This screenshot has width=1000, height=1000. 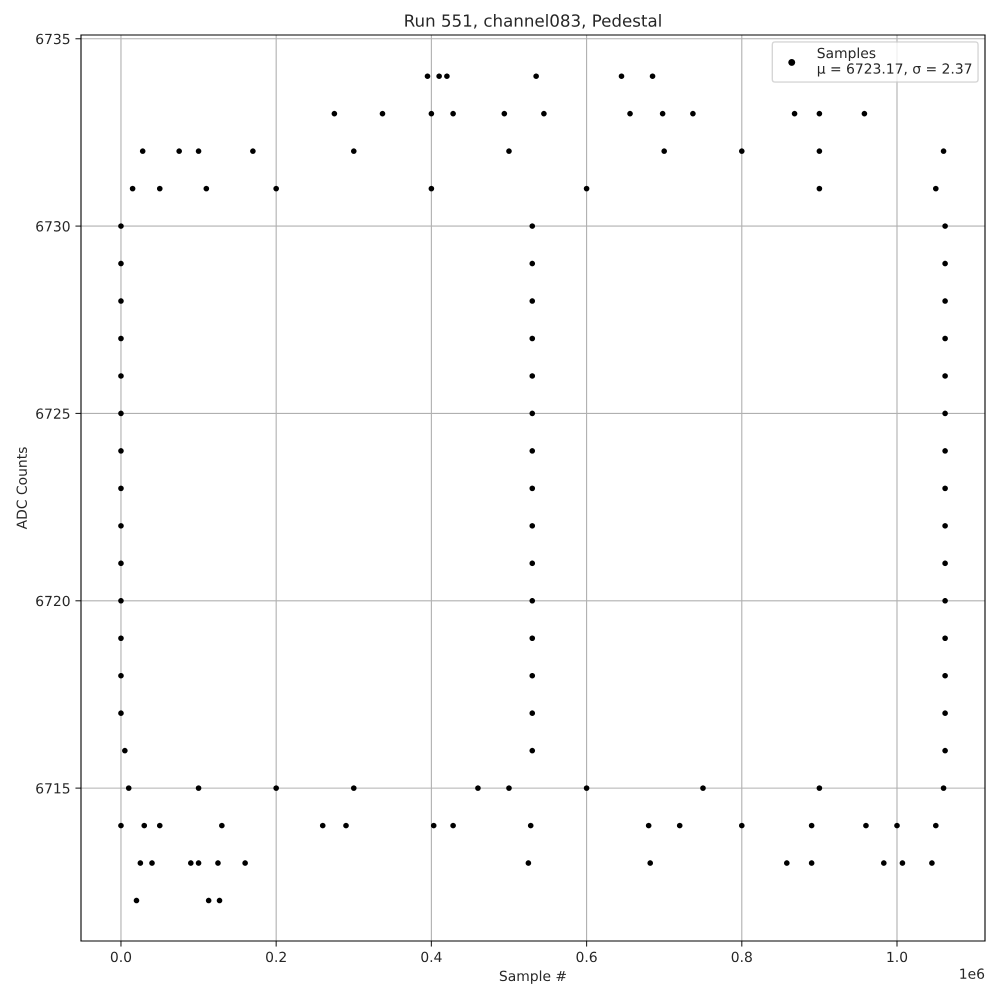 I want to click on x-tick-label: 0.6, so click(x=586, y=957).